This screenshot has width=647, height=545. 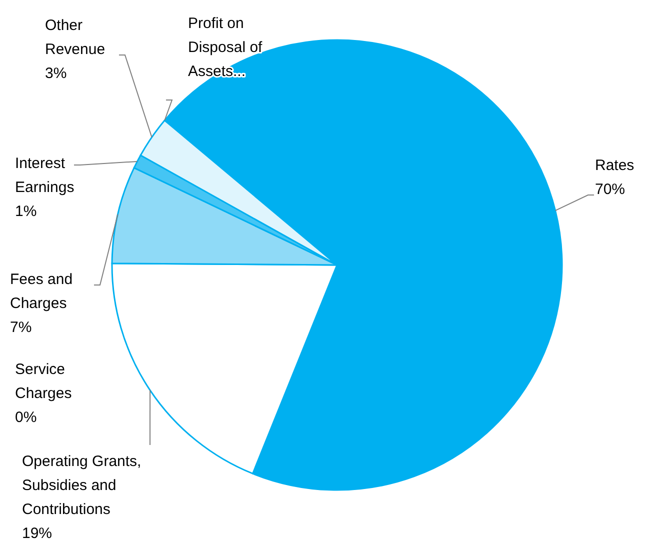 What do you see at coordinates (41, 291) in the screenshot?
I see `slice-label: Fees and Charges` at bounding box center [41, 291].